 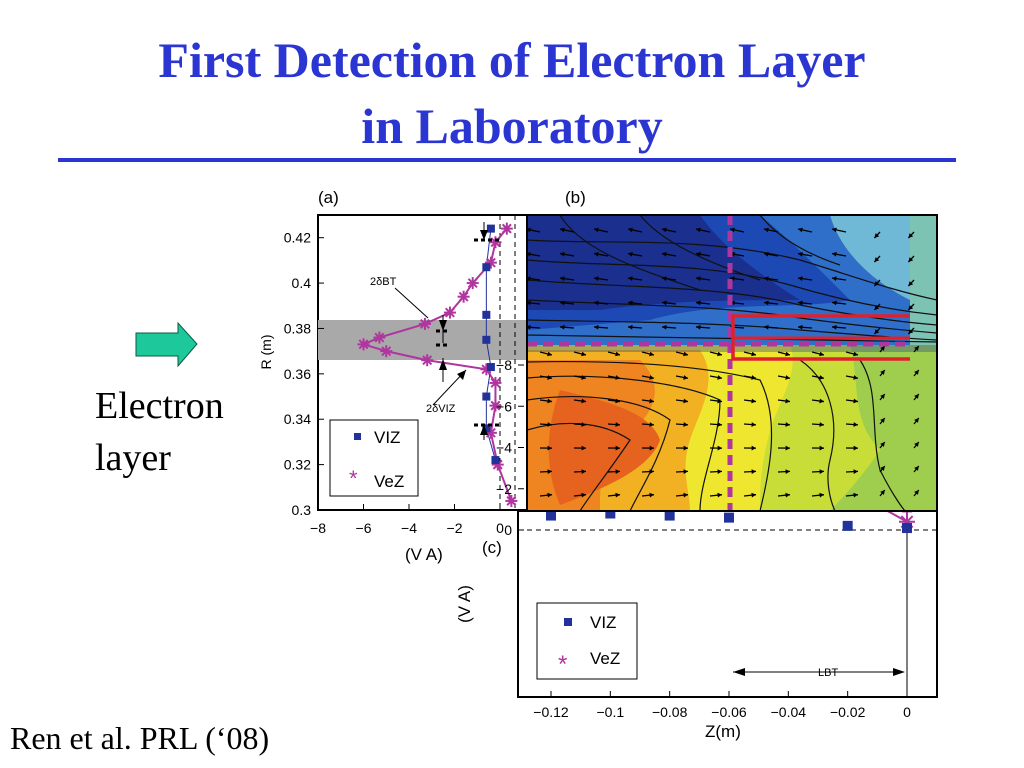 I want to click on panel-a-xtick-label: −6, so click(x=364, y=528).